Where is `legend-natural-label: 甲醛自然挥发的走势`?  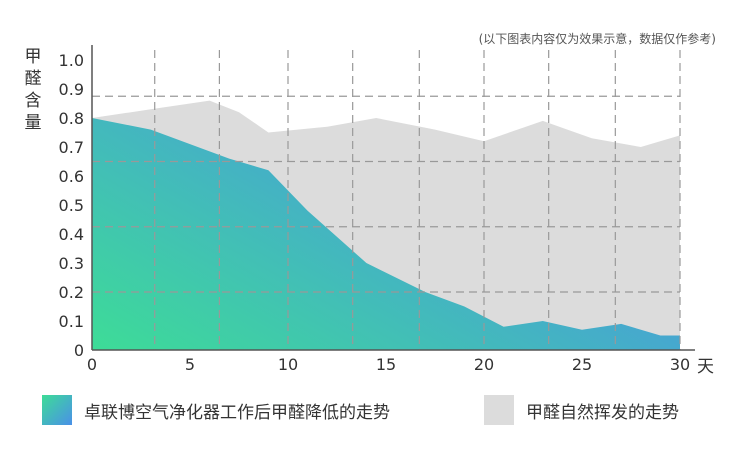 legend-natural-label: 甲醛自然挥发的走势 is located at coordinates (602, 412).